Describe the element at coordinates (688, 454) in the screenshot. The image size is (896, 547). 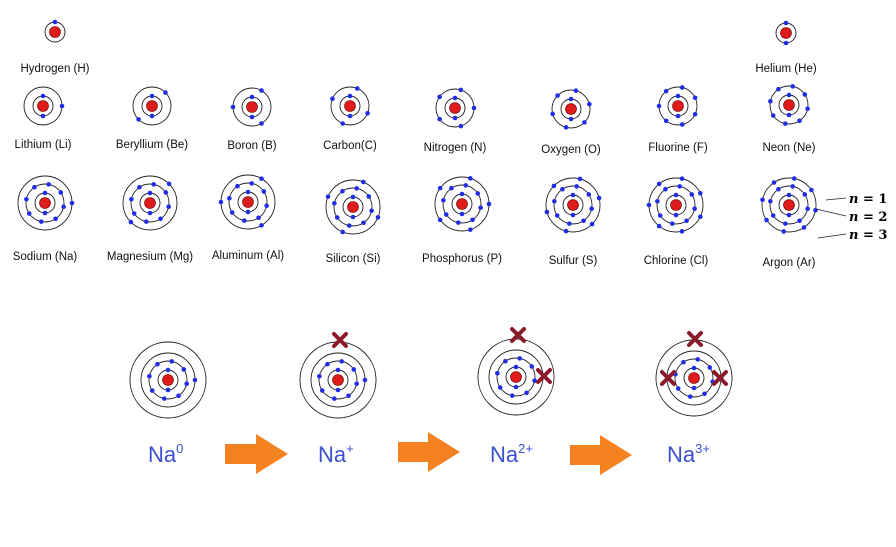
I see `ion-label-na-3plus: Na3+` at that location.